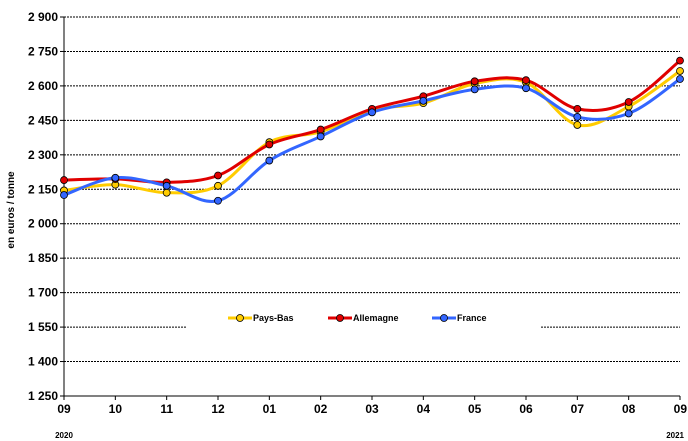 This screenshot has width=688, height=441. What do you see at coordinates (376, 318) in the screenshot?
I see `legend-label: Allemagne` at bounding box center [376, 318].